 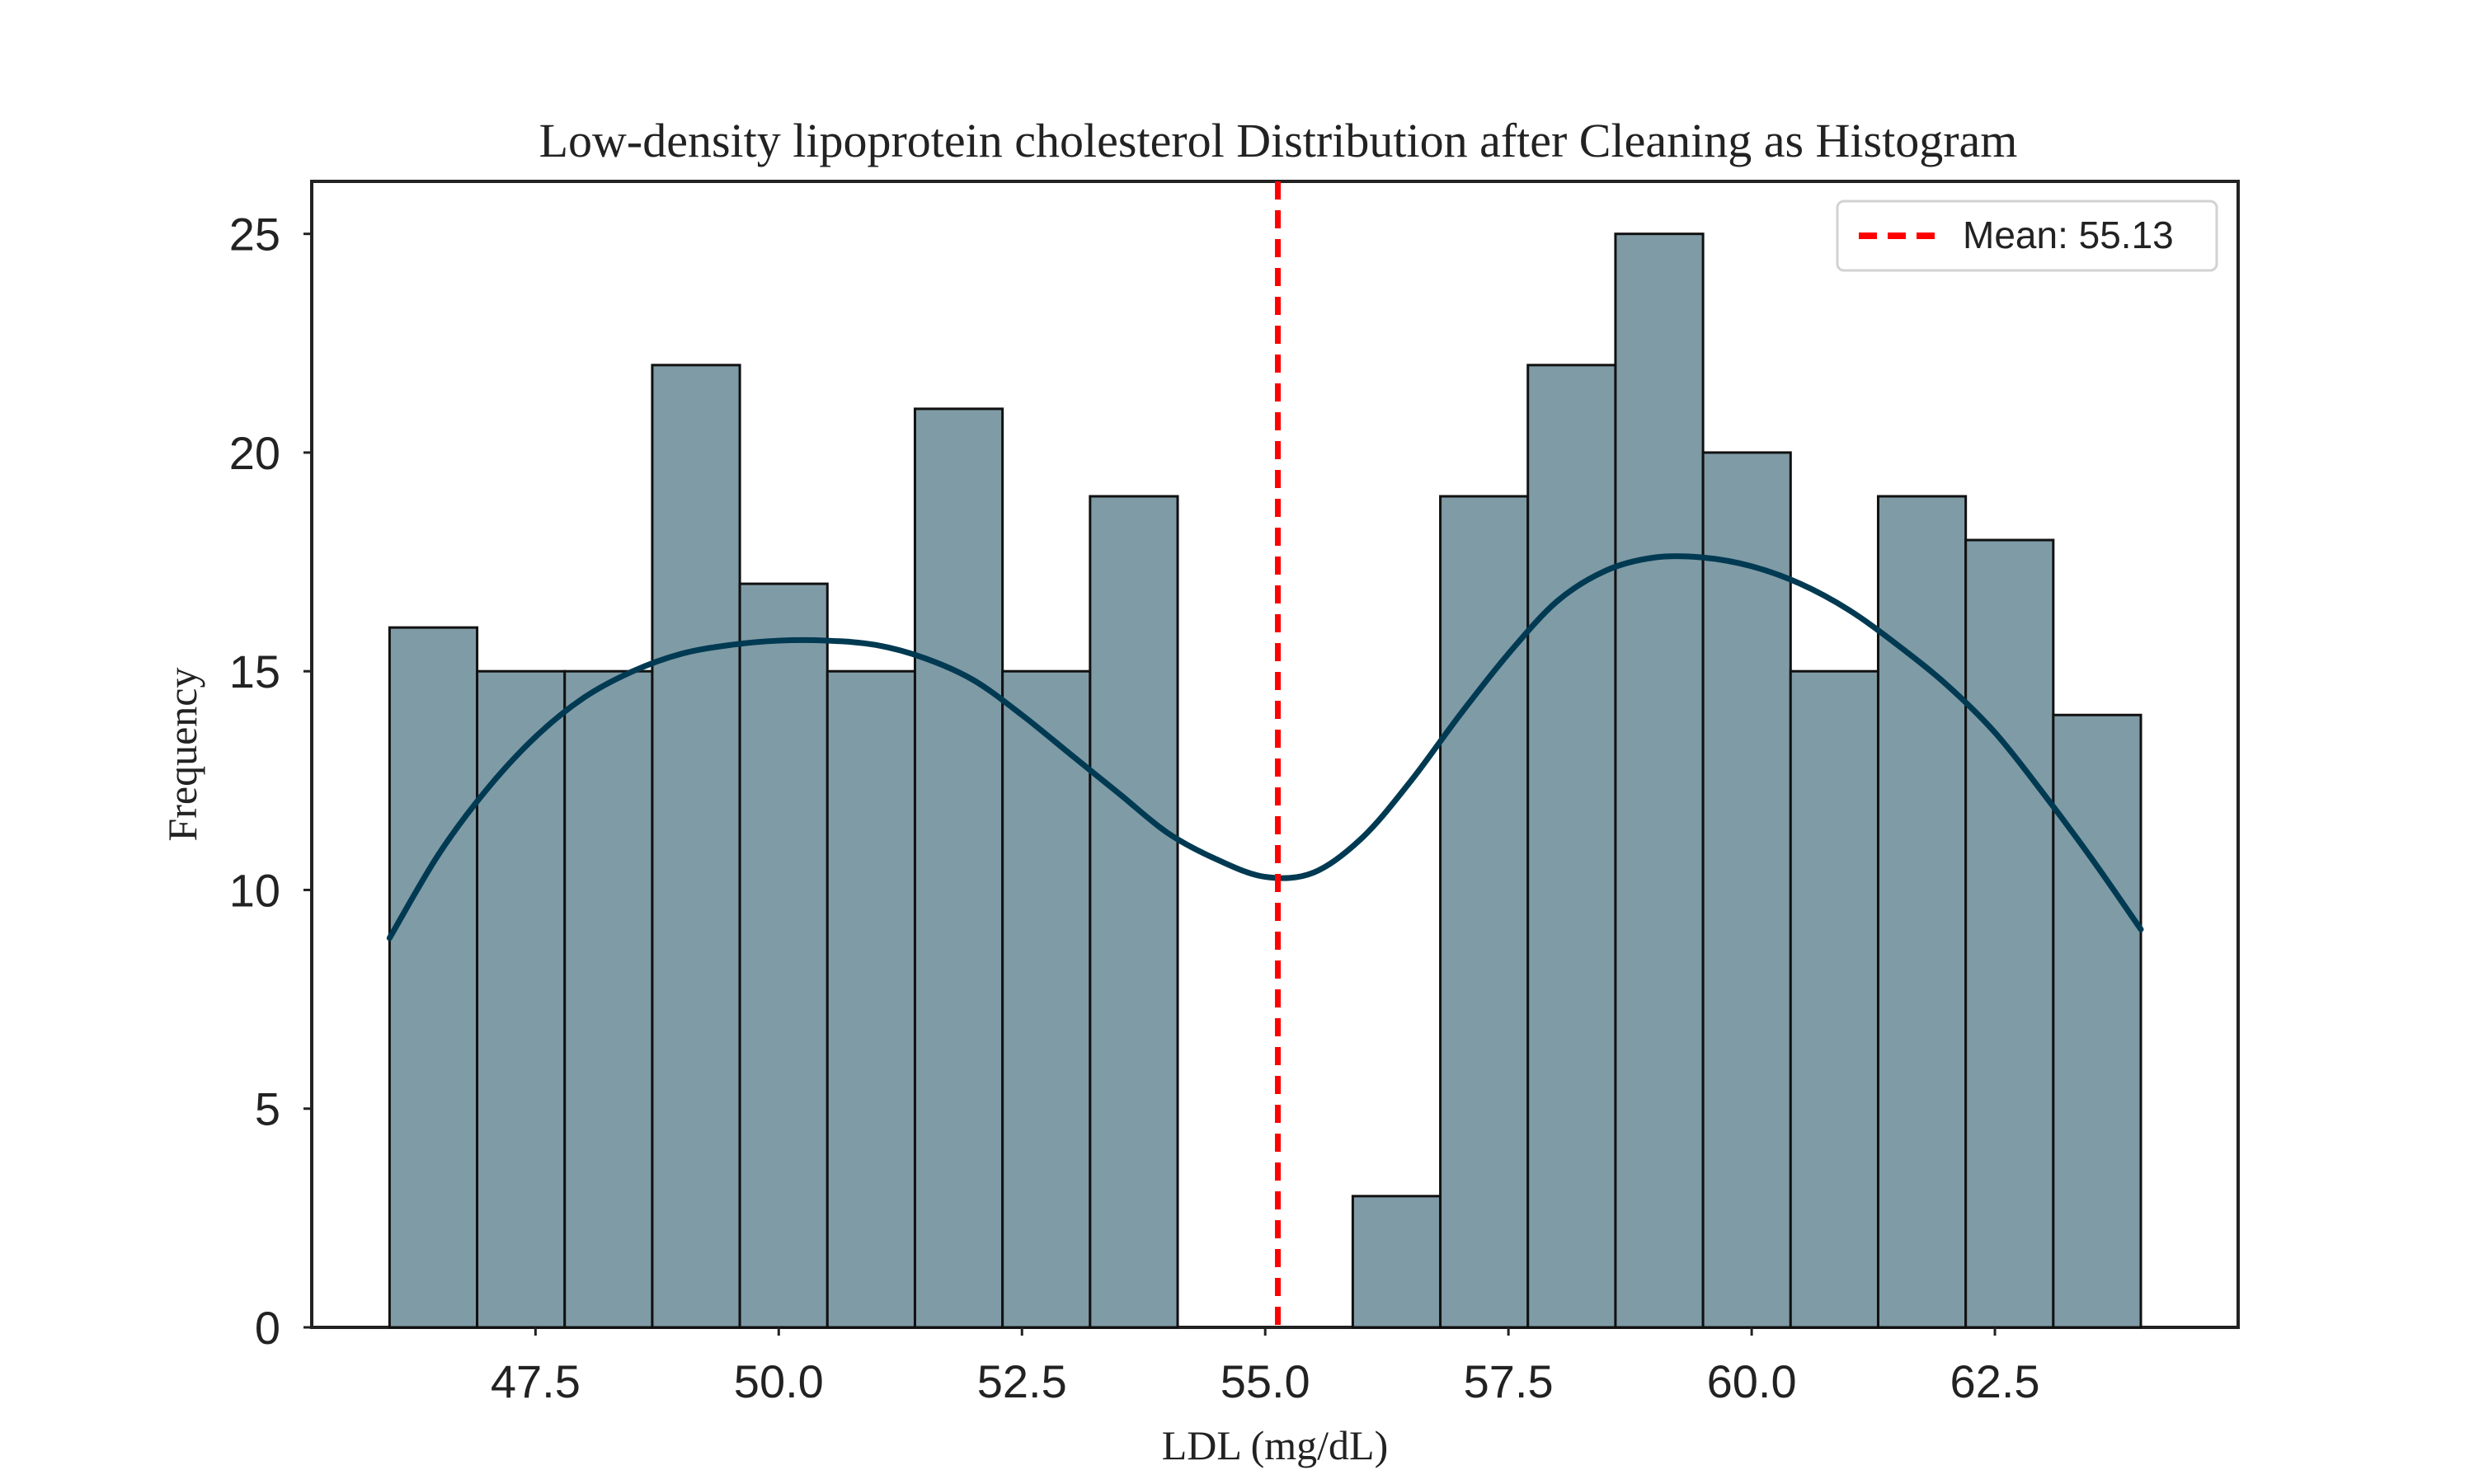 I want to click on x-tick-label: 50.0, so click(x=779, y=1381).